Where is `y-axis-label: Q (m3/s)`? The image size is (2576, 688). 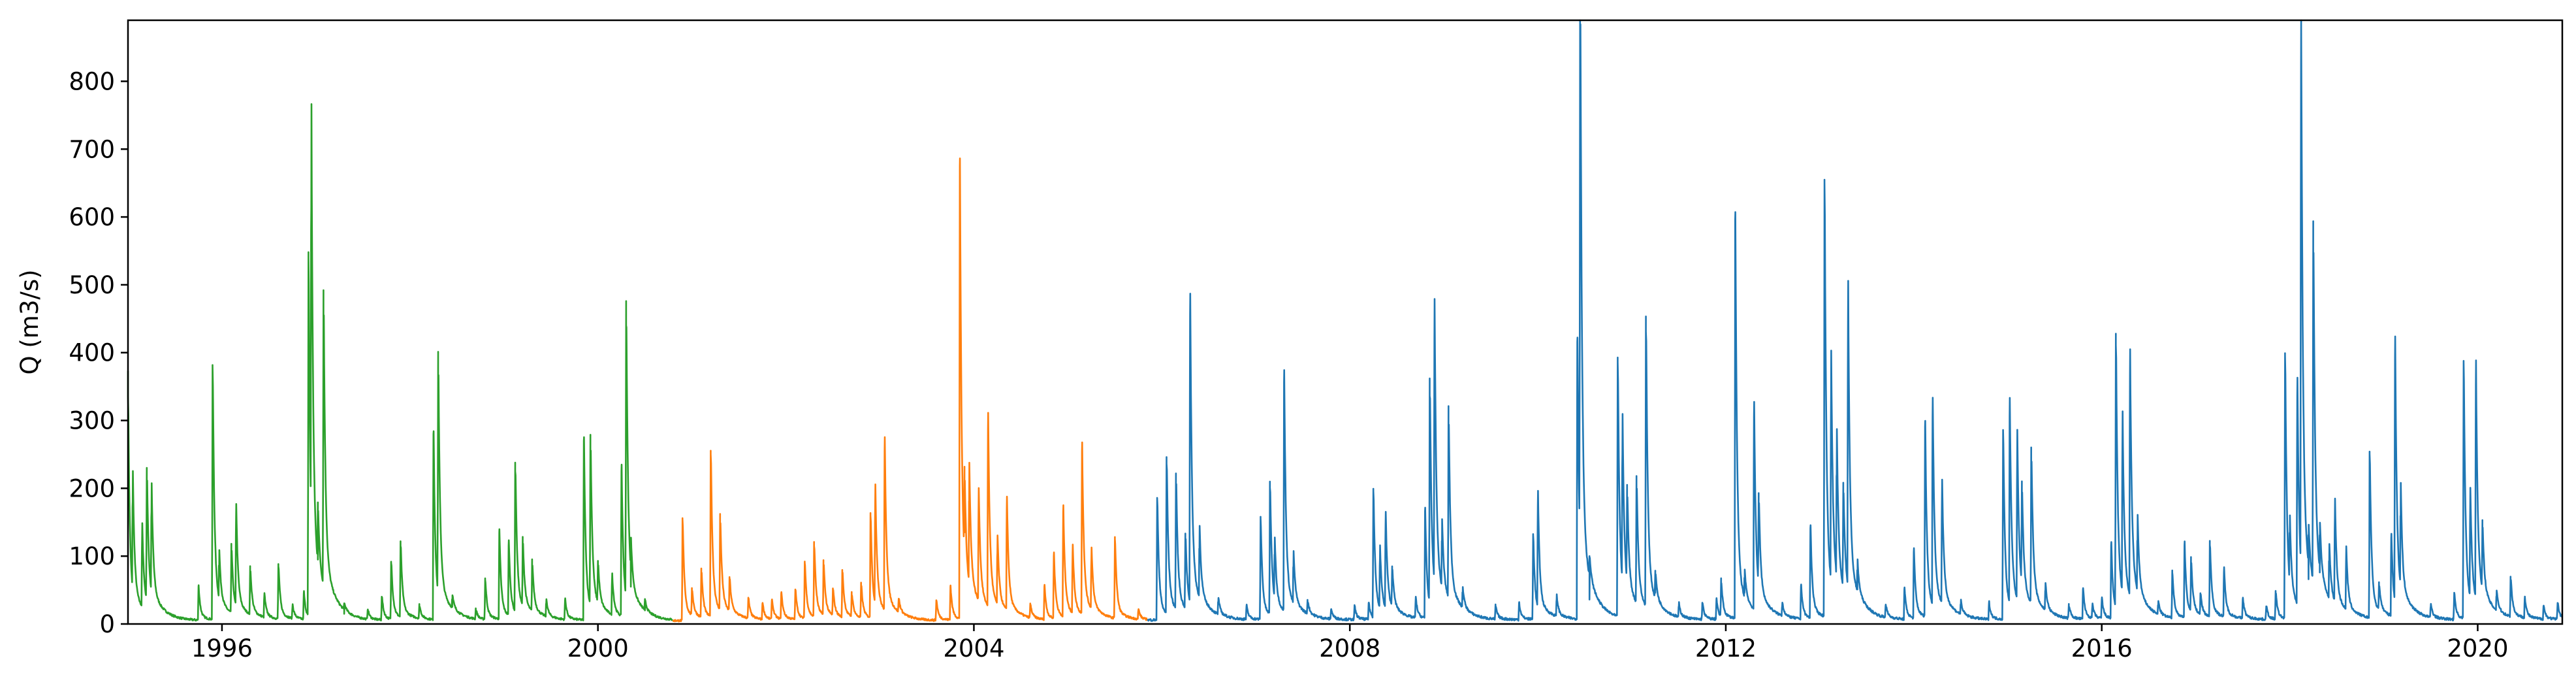 y-axis-label: Q (m3/s) is located at coordinates (30, 321).